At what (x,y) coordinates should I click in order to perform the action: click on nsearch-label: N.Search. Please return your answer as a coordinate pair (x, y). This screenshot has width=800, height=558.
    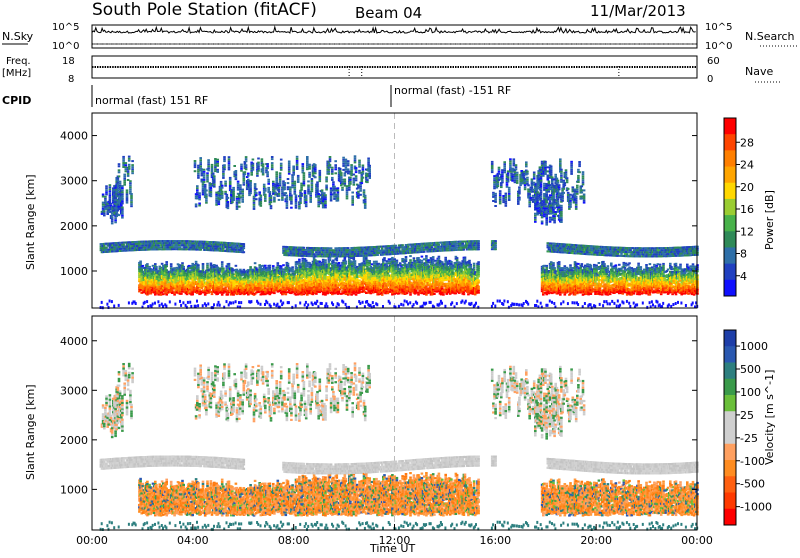
    Looking at the image, I should click on (770, 36).